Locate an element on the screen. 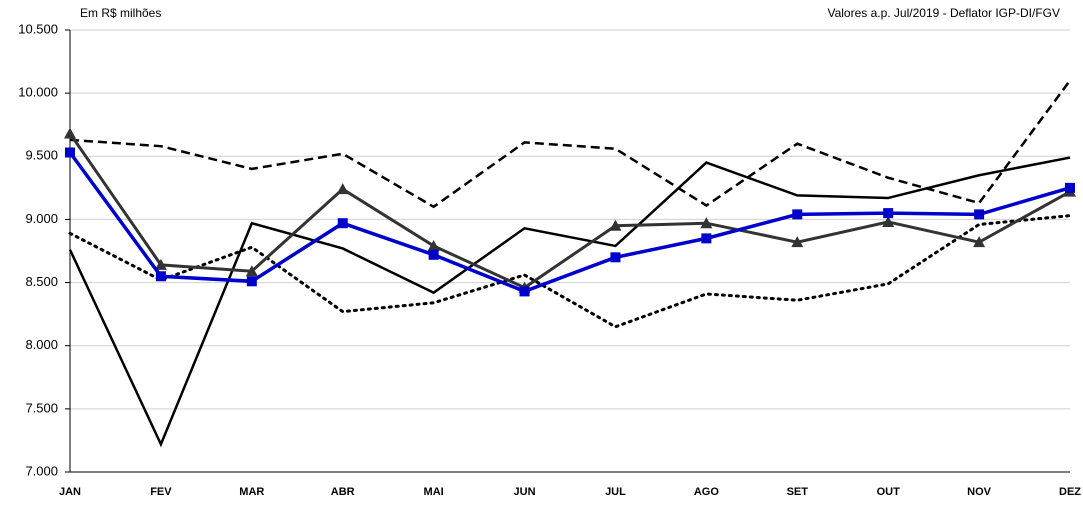  y-tick-label: 8.500 is located at coordinates (41, 281).